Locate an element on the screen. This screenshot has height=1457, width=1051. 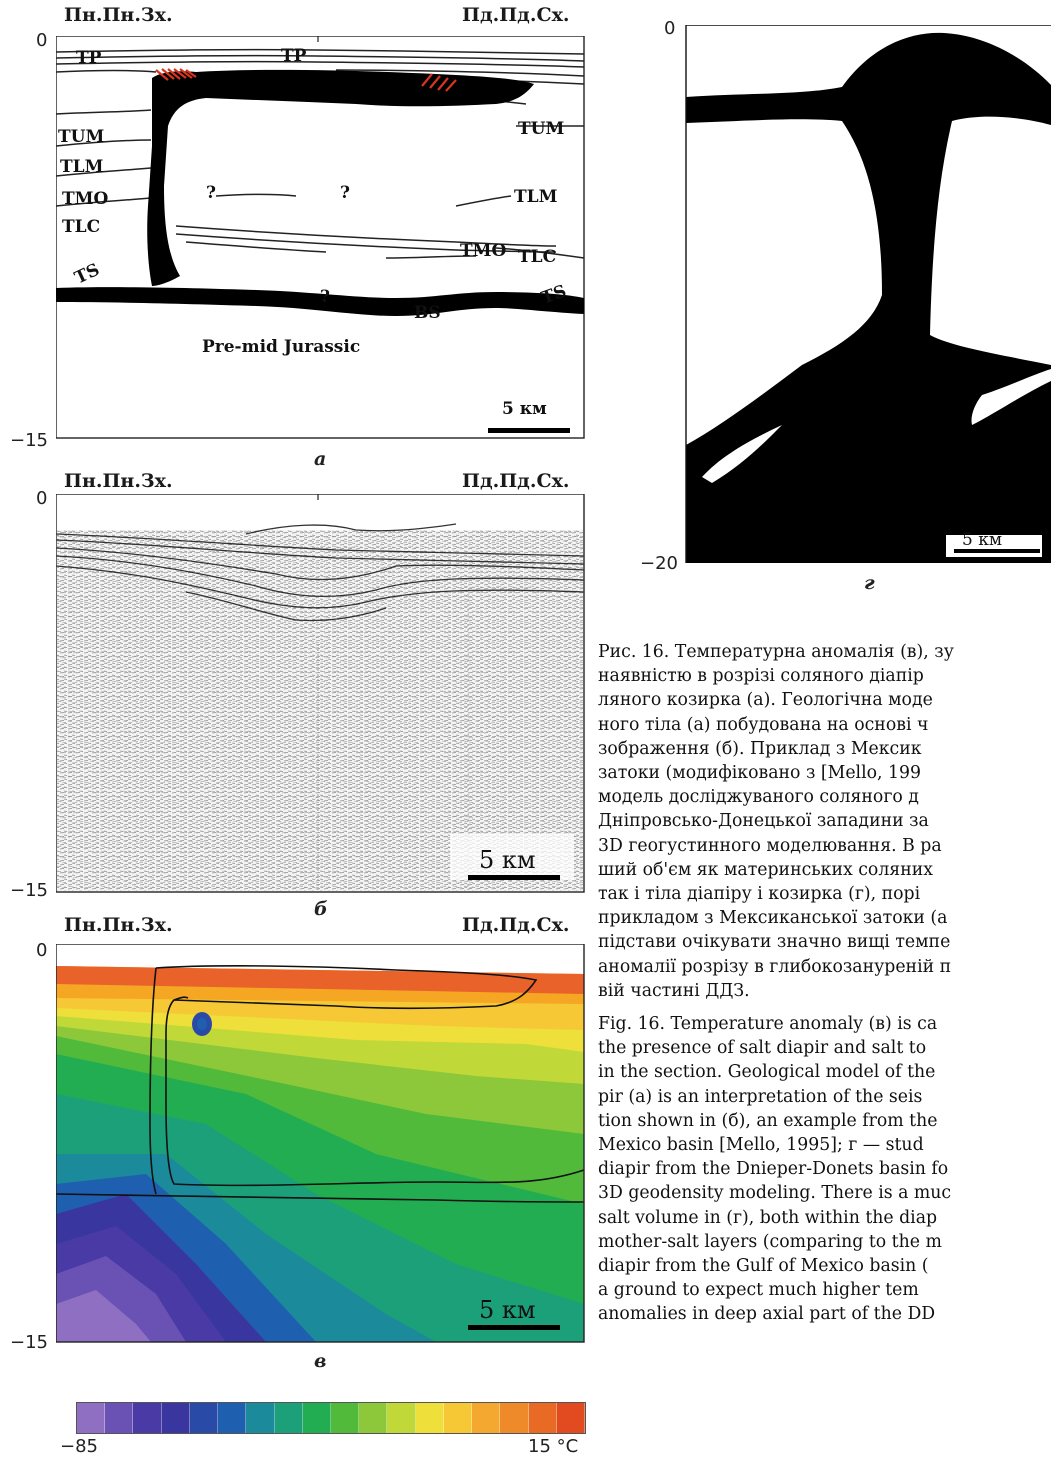
caption-line: так і тіла діапіру і козирка (г), порі is located at coordinates (759, 894).